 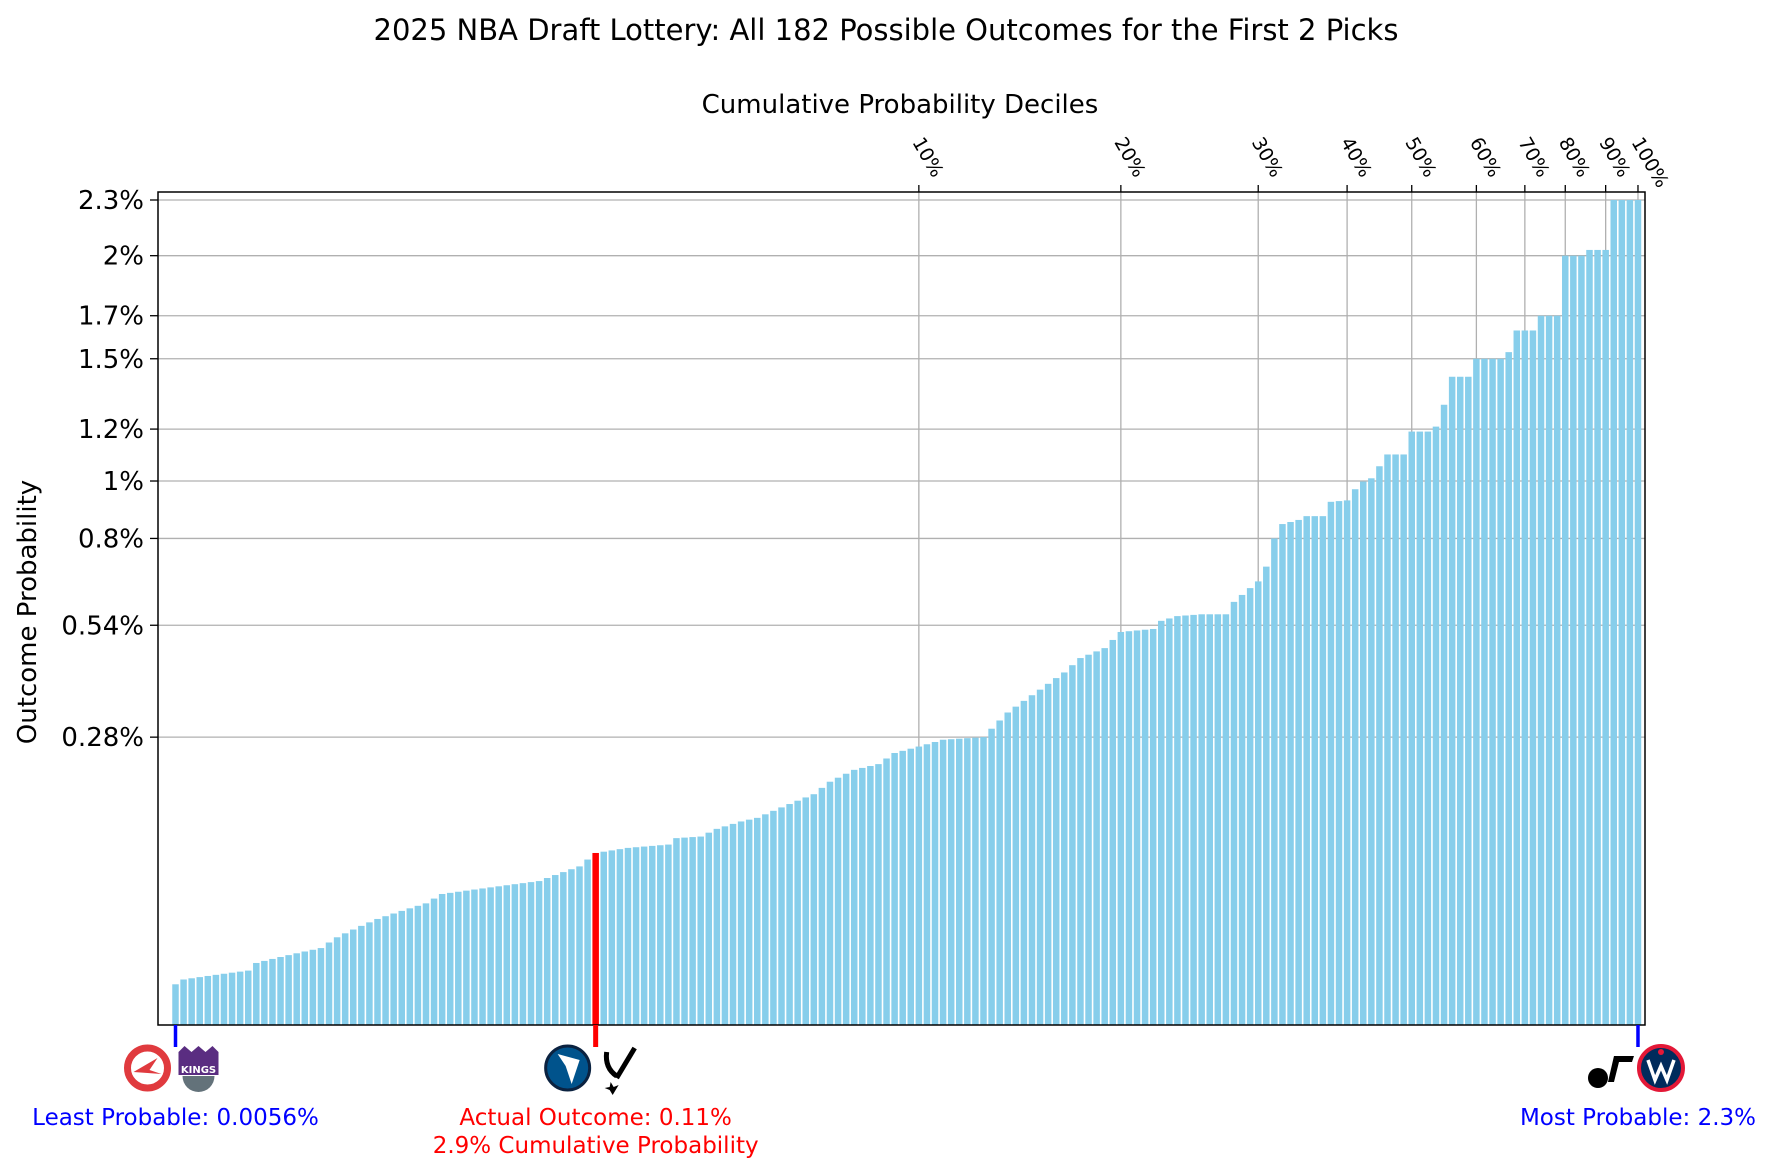 I want to click on spurs-logo-icon, so click(x=620, y=1070).